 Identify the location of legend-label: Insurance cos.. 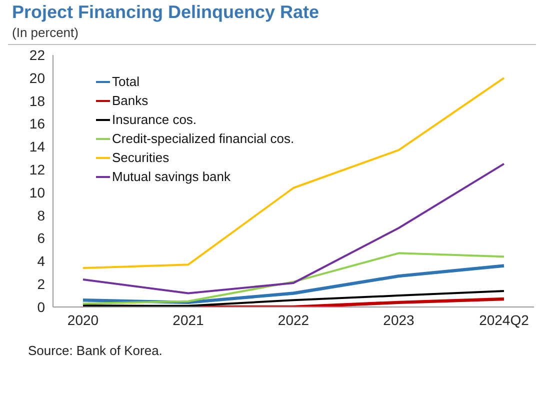
(154, 120).